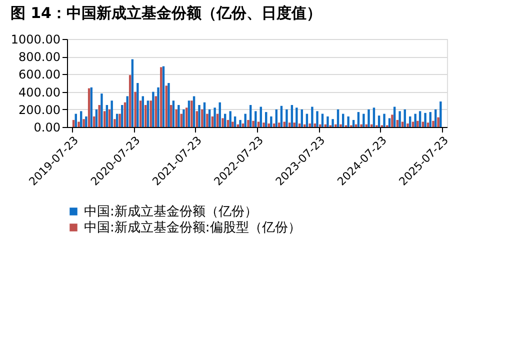 Image resolution: width=513 pixels, height=347 pixels. I want to click on legend-label: 中国:新成立基金份额（亿份）, so click(171, 212).